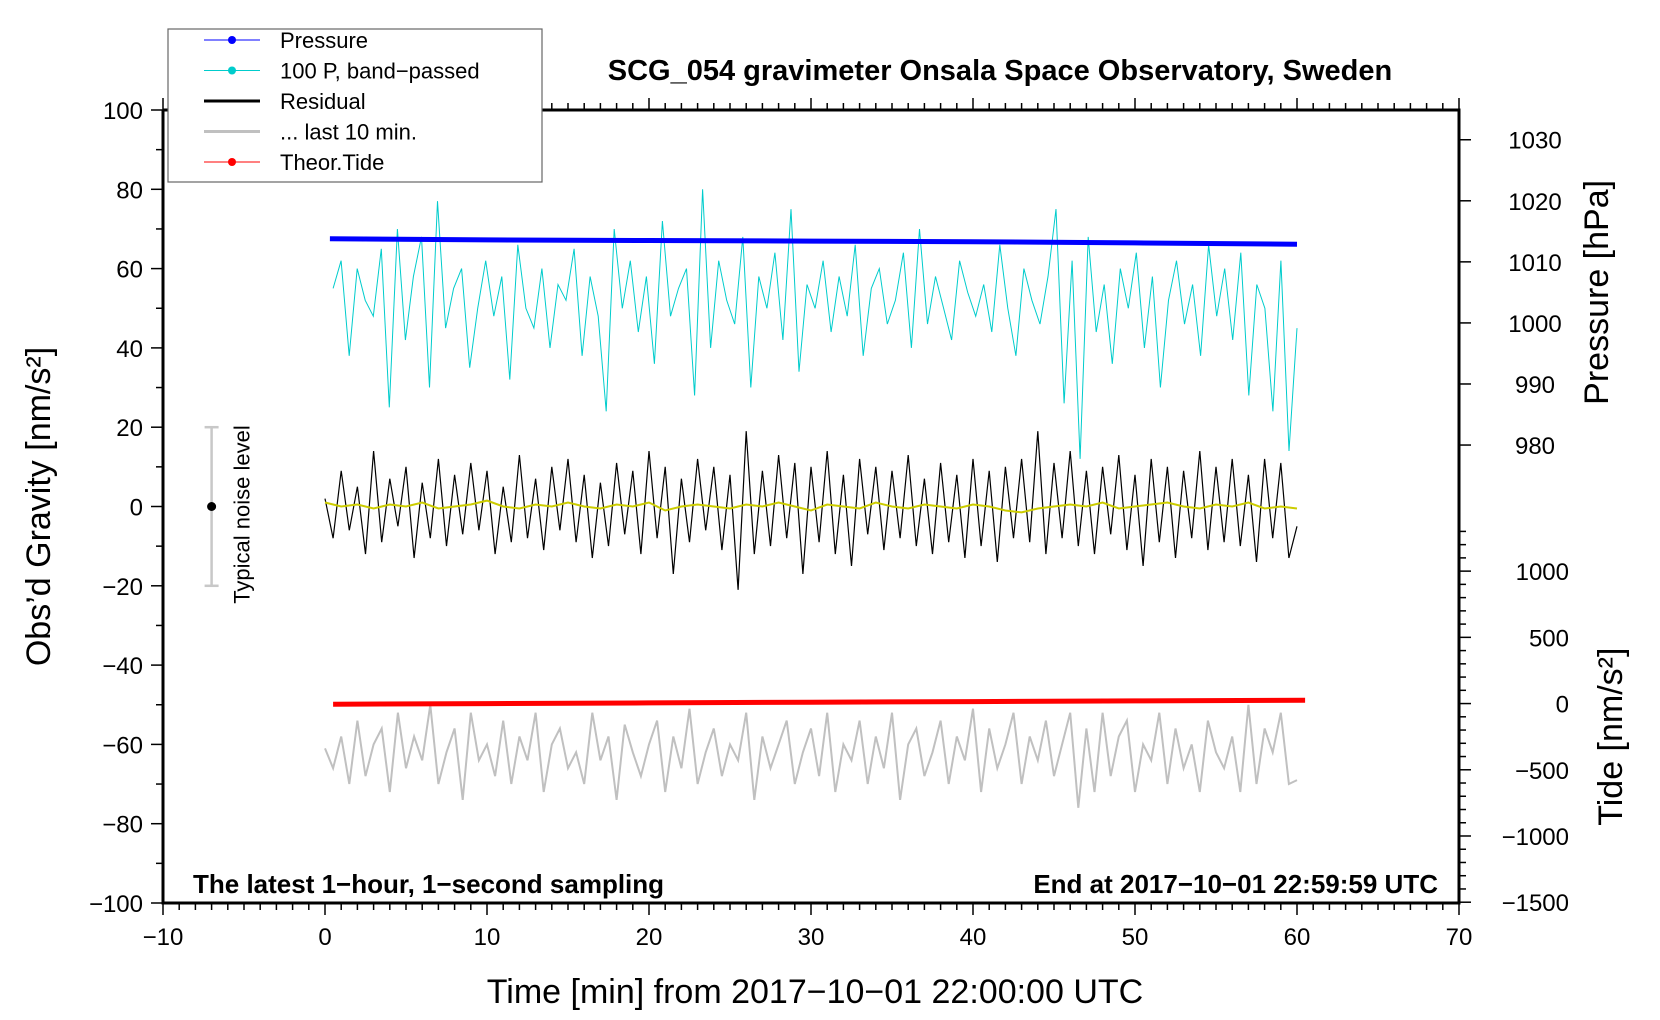 This screenshot has height=1020, width=1660. Describe the element at coordinates (163, 937) in the screenshot. I see `x-tick-label: −10` at that location.